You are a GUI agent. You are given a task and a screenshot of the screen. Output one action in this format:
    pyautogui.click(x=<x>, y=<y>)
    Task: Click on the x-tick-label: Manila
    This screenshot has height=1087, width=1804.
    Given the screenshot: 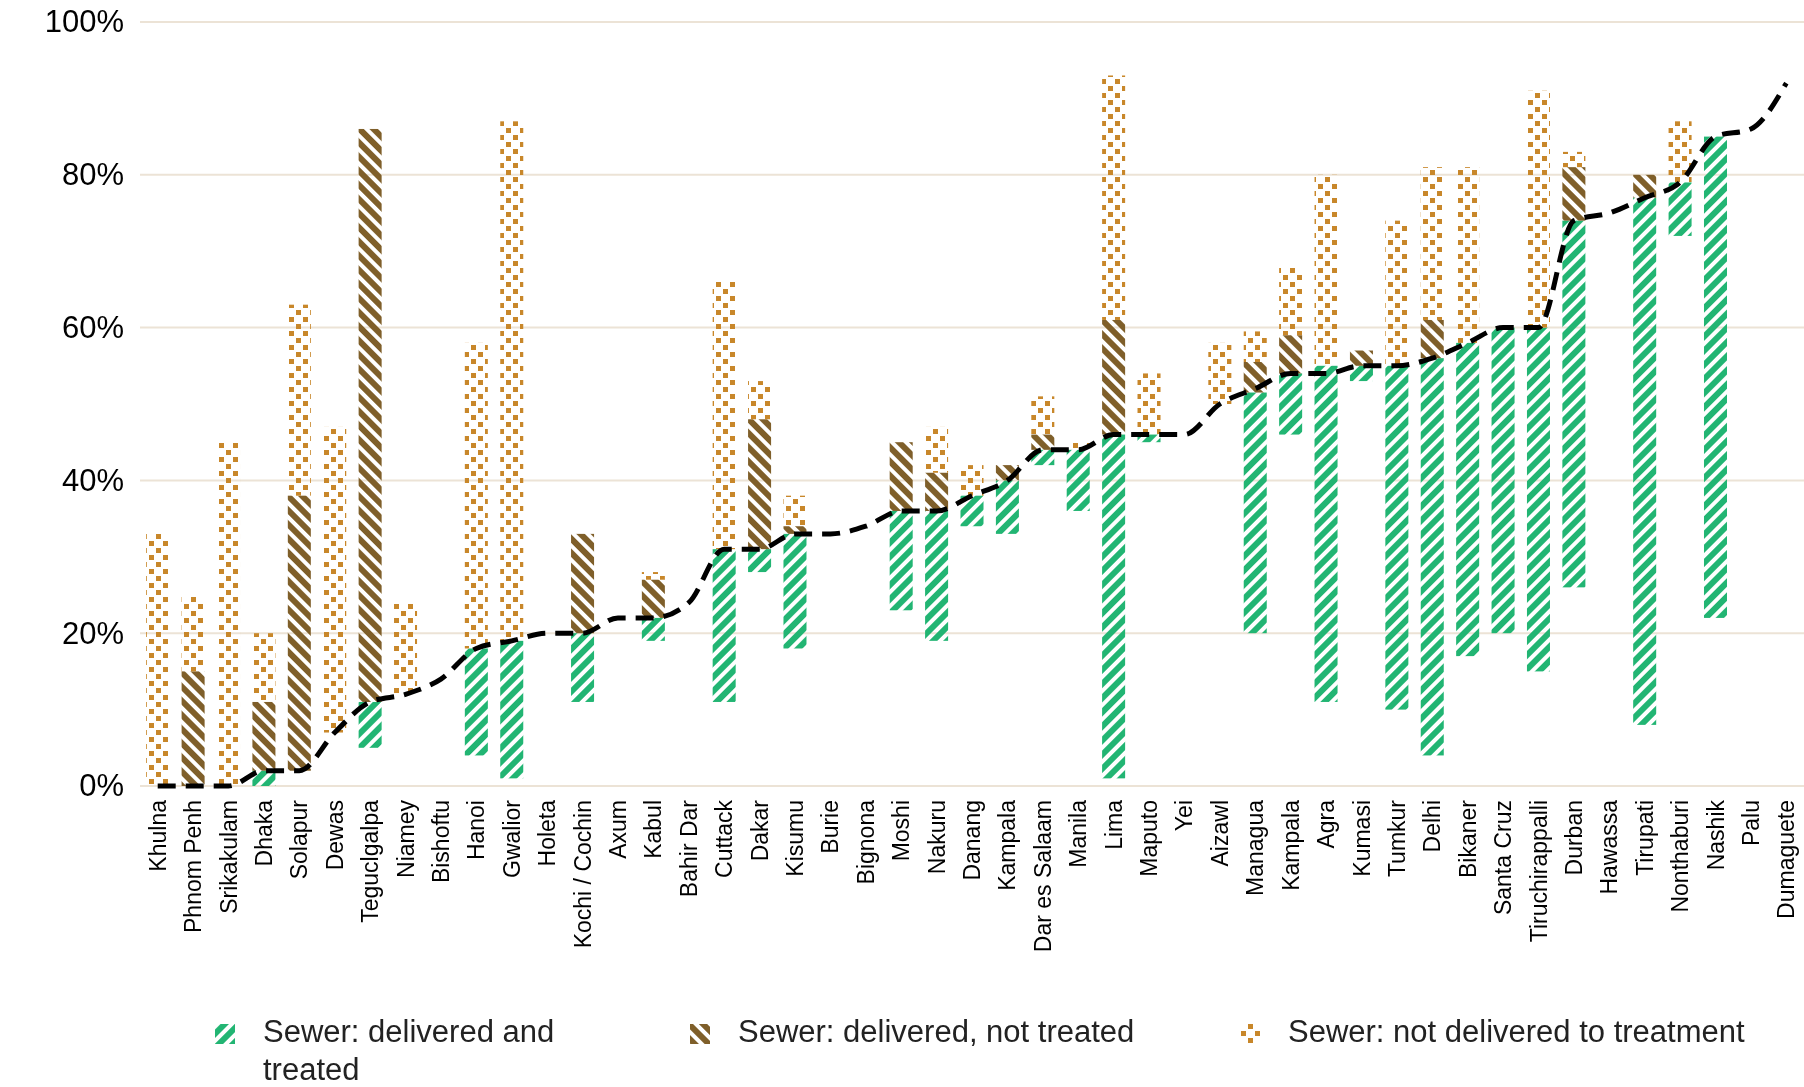 What is the action you would take?
    pyautogui.click(x=1078, y=833)
    